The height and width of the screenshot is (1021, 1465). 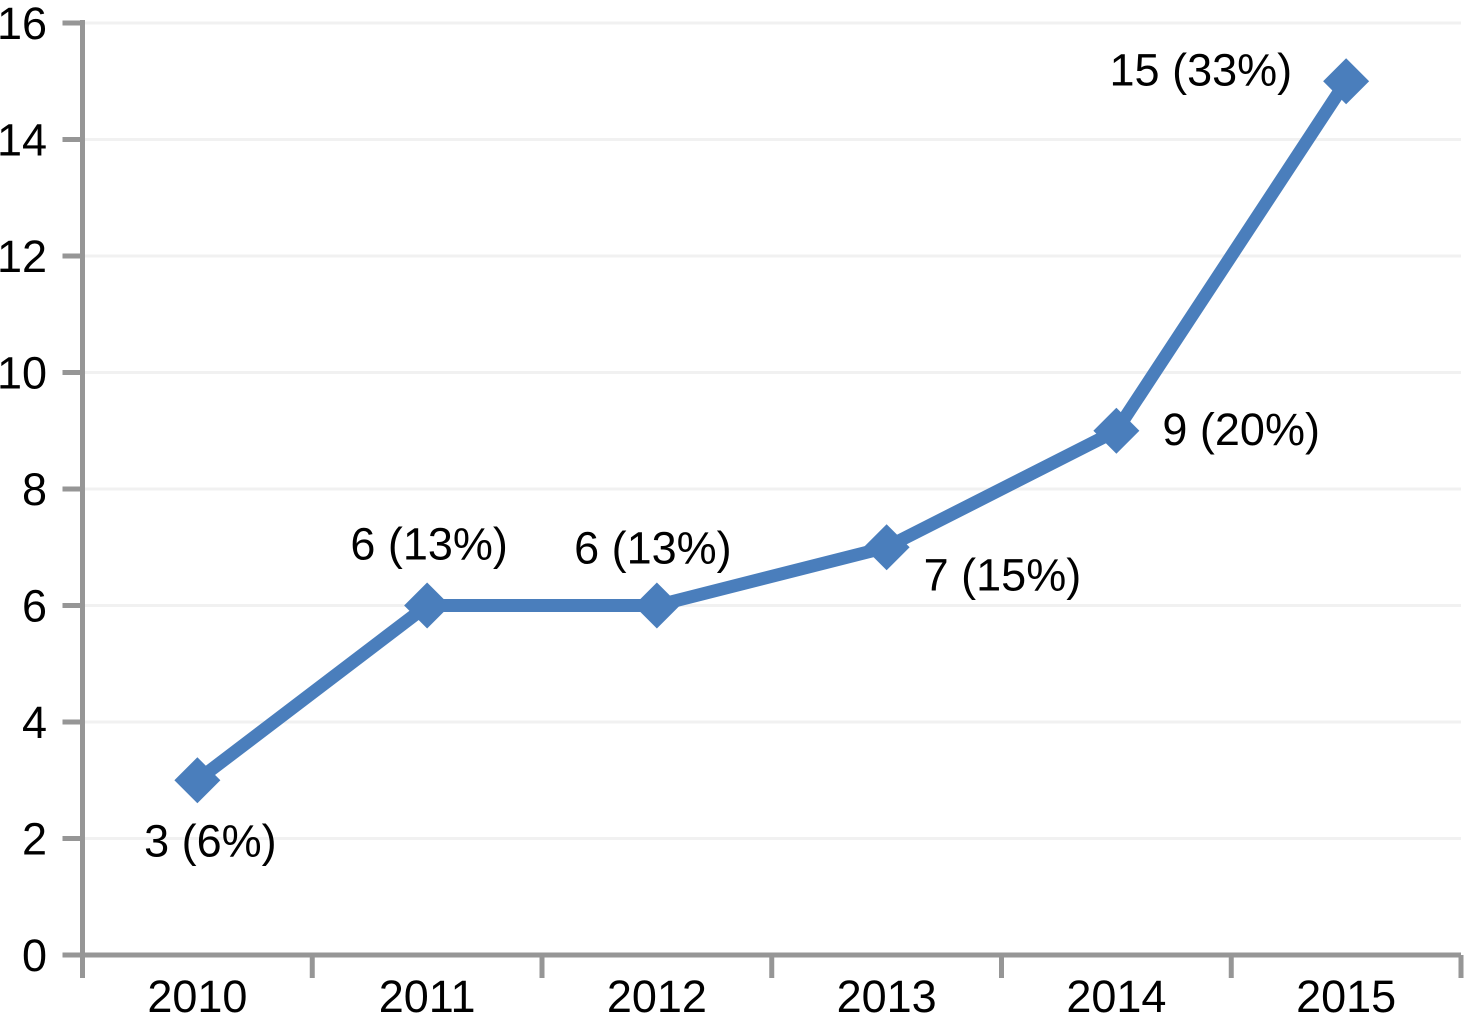 I want to click on y-tick-label: 0, so click(x=34, y=955).